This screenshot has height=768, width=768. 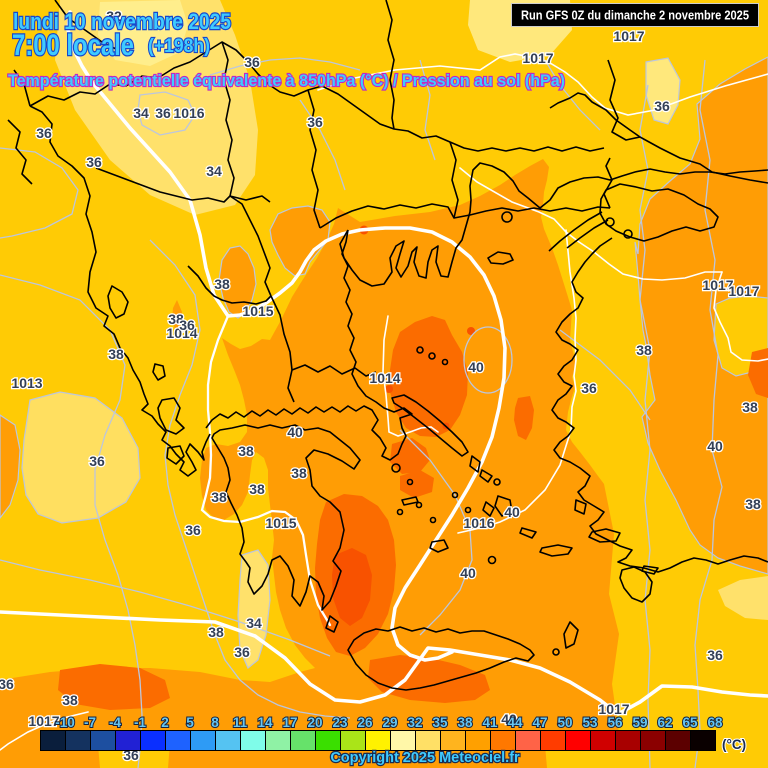 I want to click on svg-text: 56, so click(x=615, y=722).